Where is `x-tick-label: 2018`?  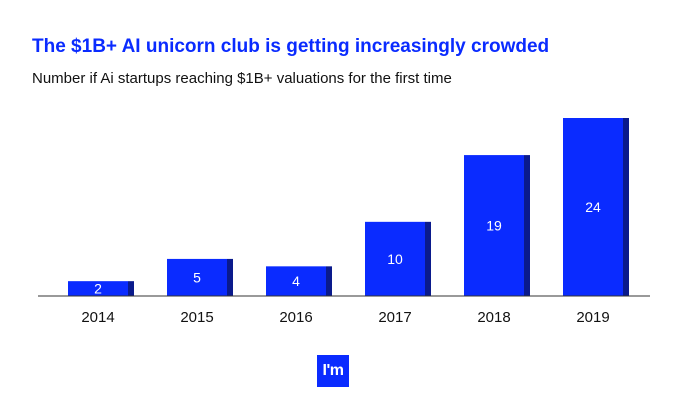 x-tick-label: 2018 is located at coordinates (493, 317).